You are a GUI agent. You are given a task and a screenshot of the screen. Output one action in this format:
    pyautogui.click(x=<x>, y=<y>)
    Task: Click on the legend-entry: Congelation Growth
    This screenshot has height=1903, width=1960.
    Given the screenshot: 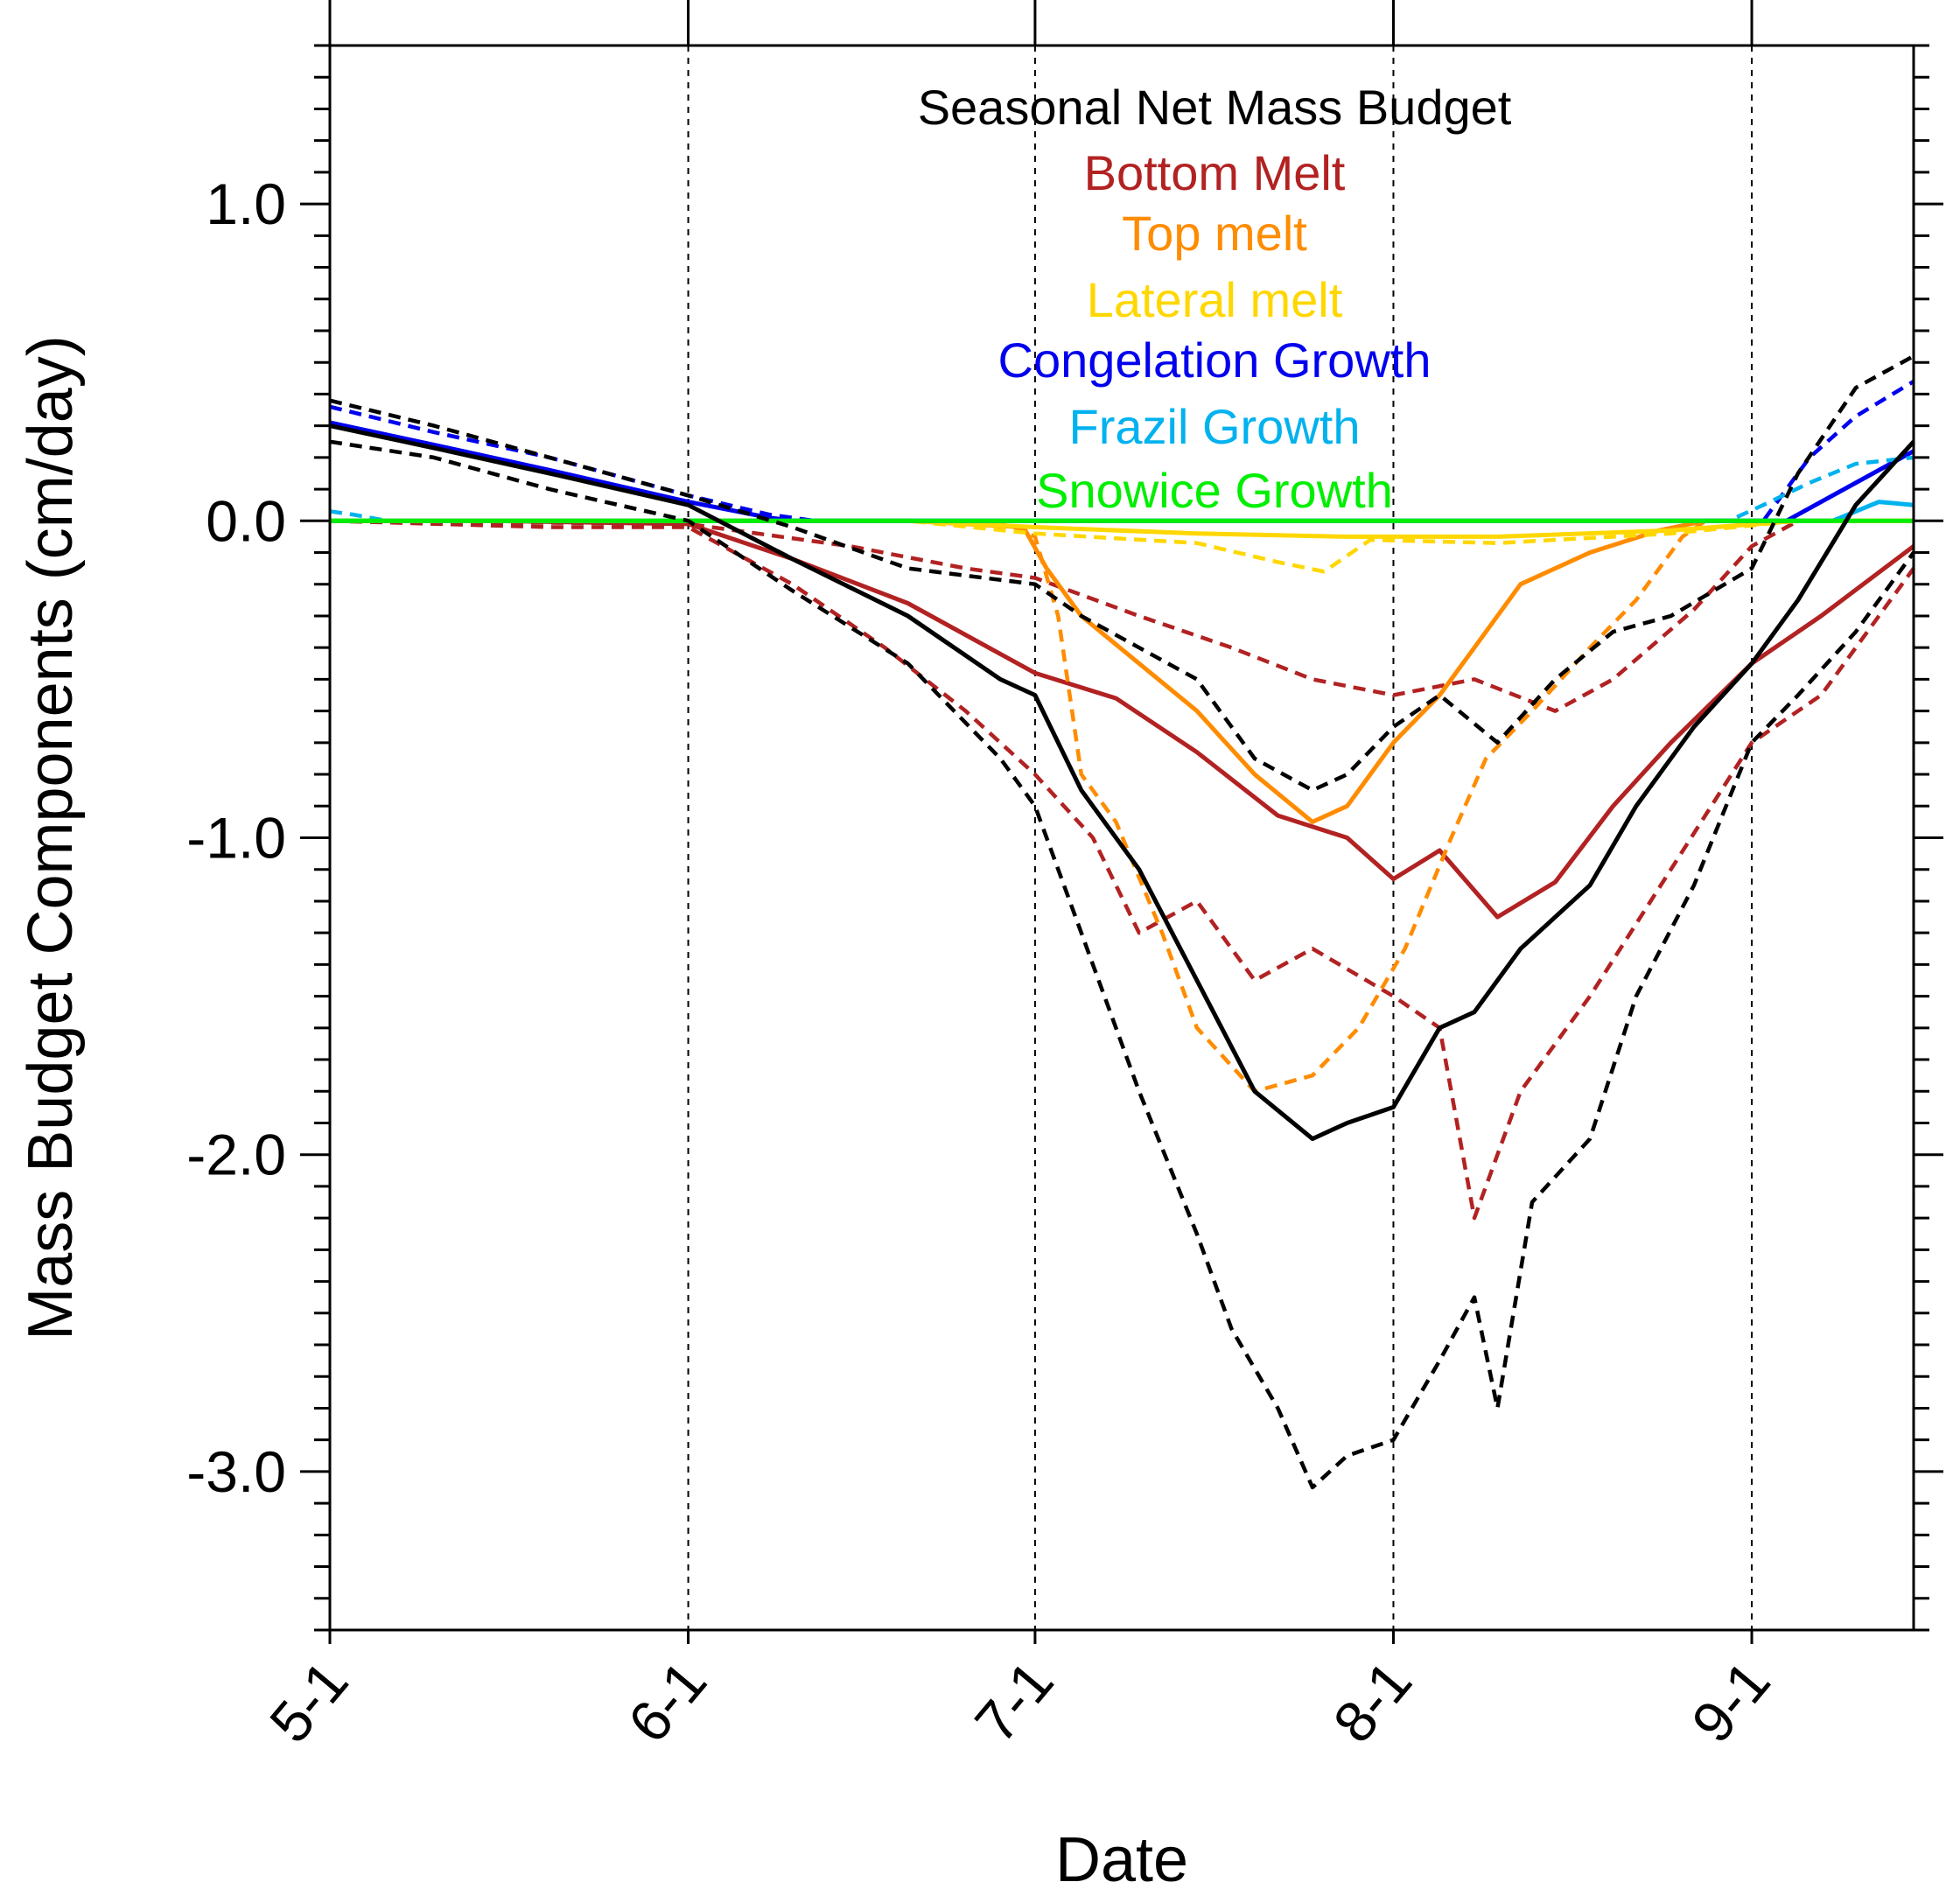 What is the action you would take?
    pyautogui.click(x=1215, y=360)
    